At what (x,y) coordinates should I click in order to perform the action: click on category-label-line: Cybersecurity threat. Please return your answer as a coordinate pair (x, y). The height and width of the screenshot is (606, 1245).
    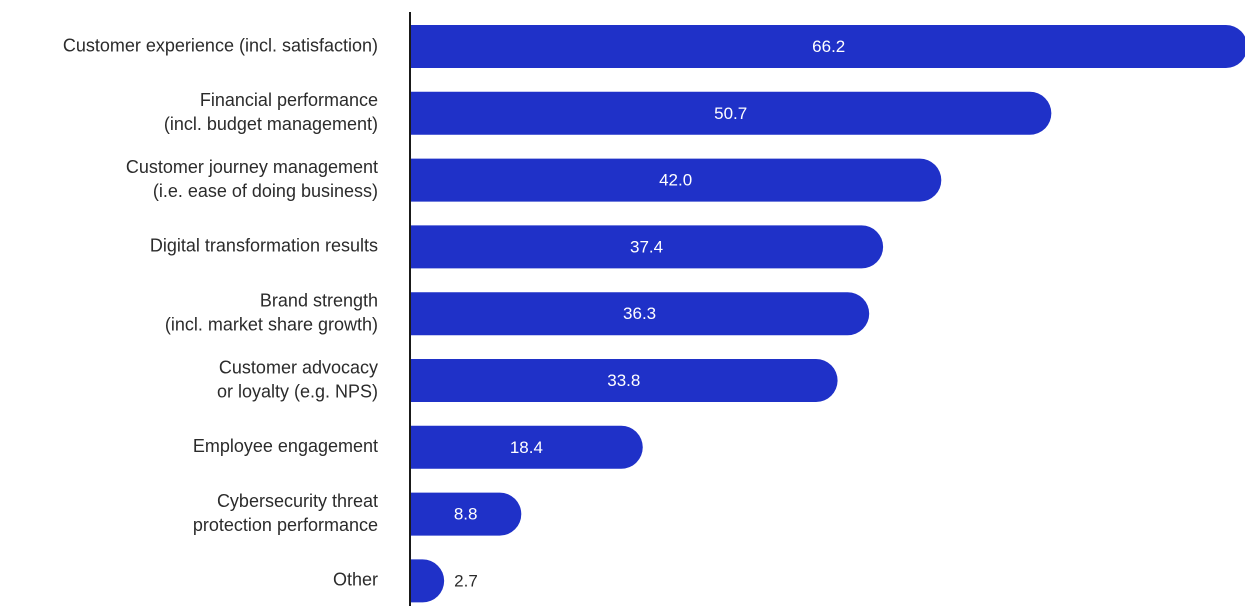
    Looking at the image, I should click on (297, 501).